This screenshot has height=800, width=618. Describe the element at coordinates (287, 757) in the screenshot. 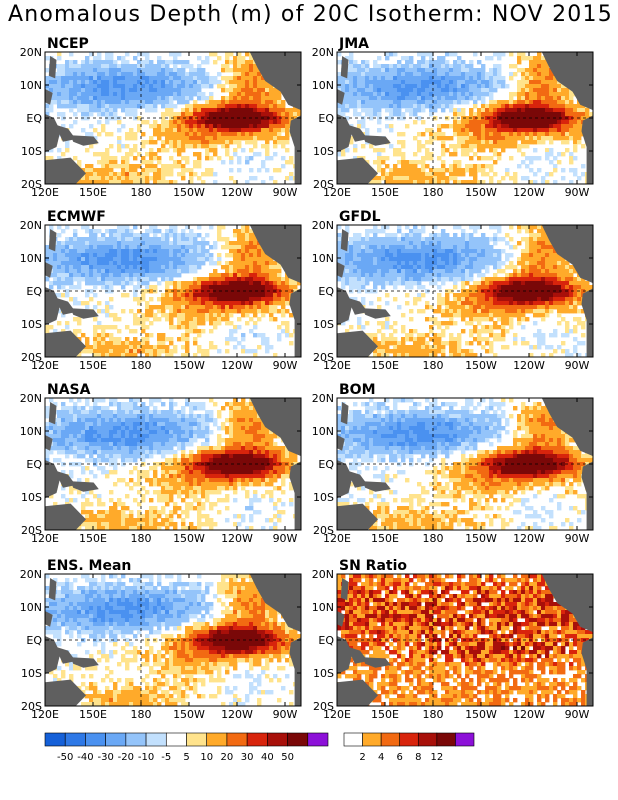

I see `colorbar-label: 50` at that location.